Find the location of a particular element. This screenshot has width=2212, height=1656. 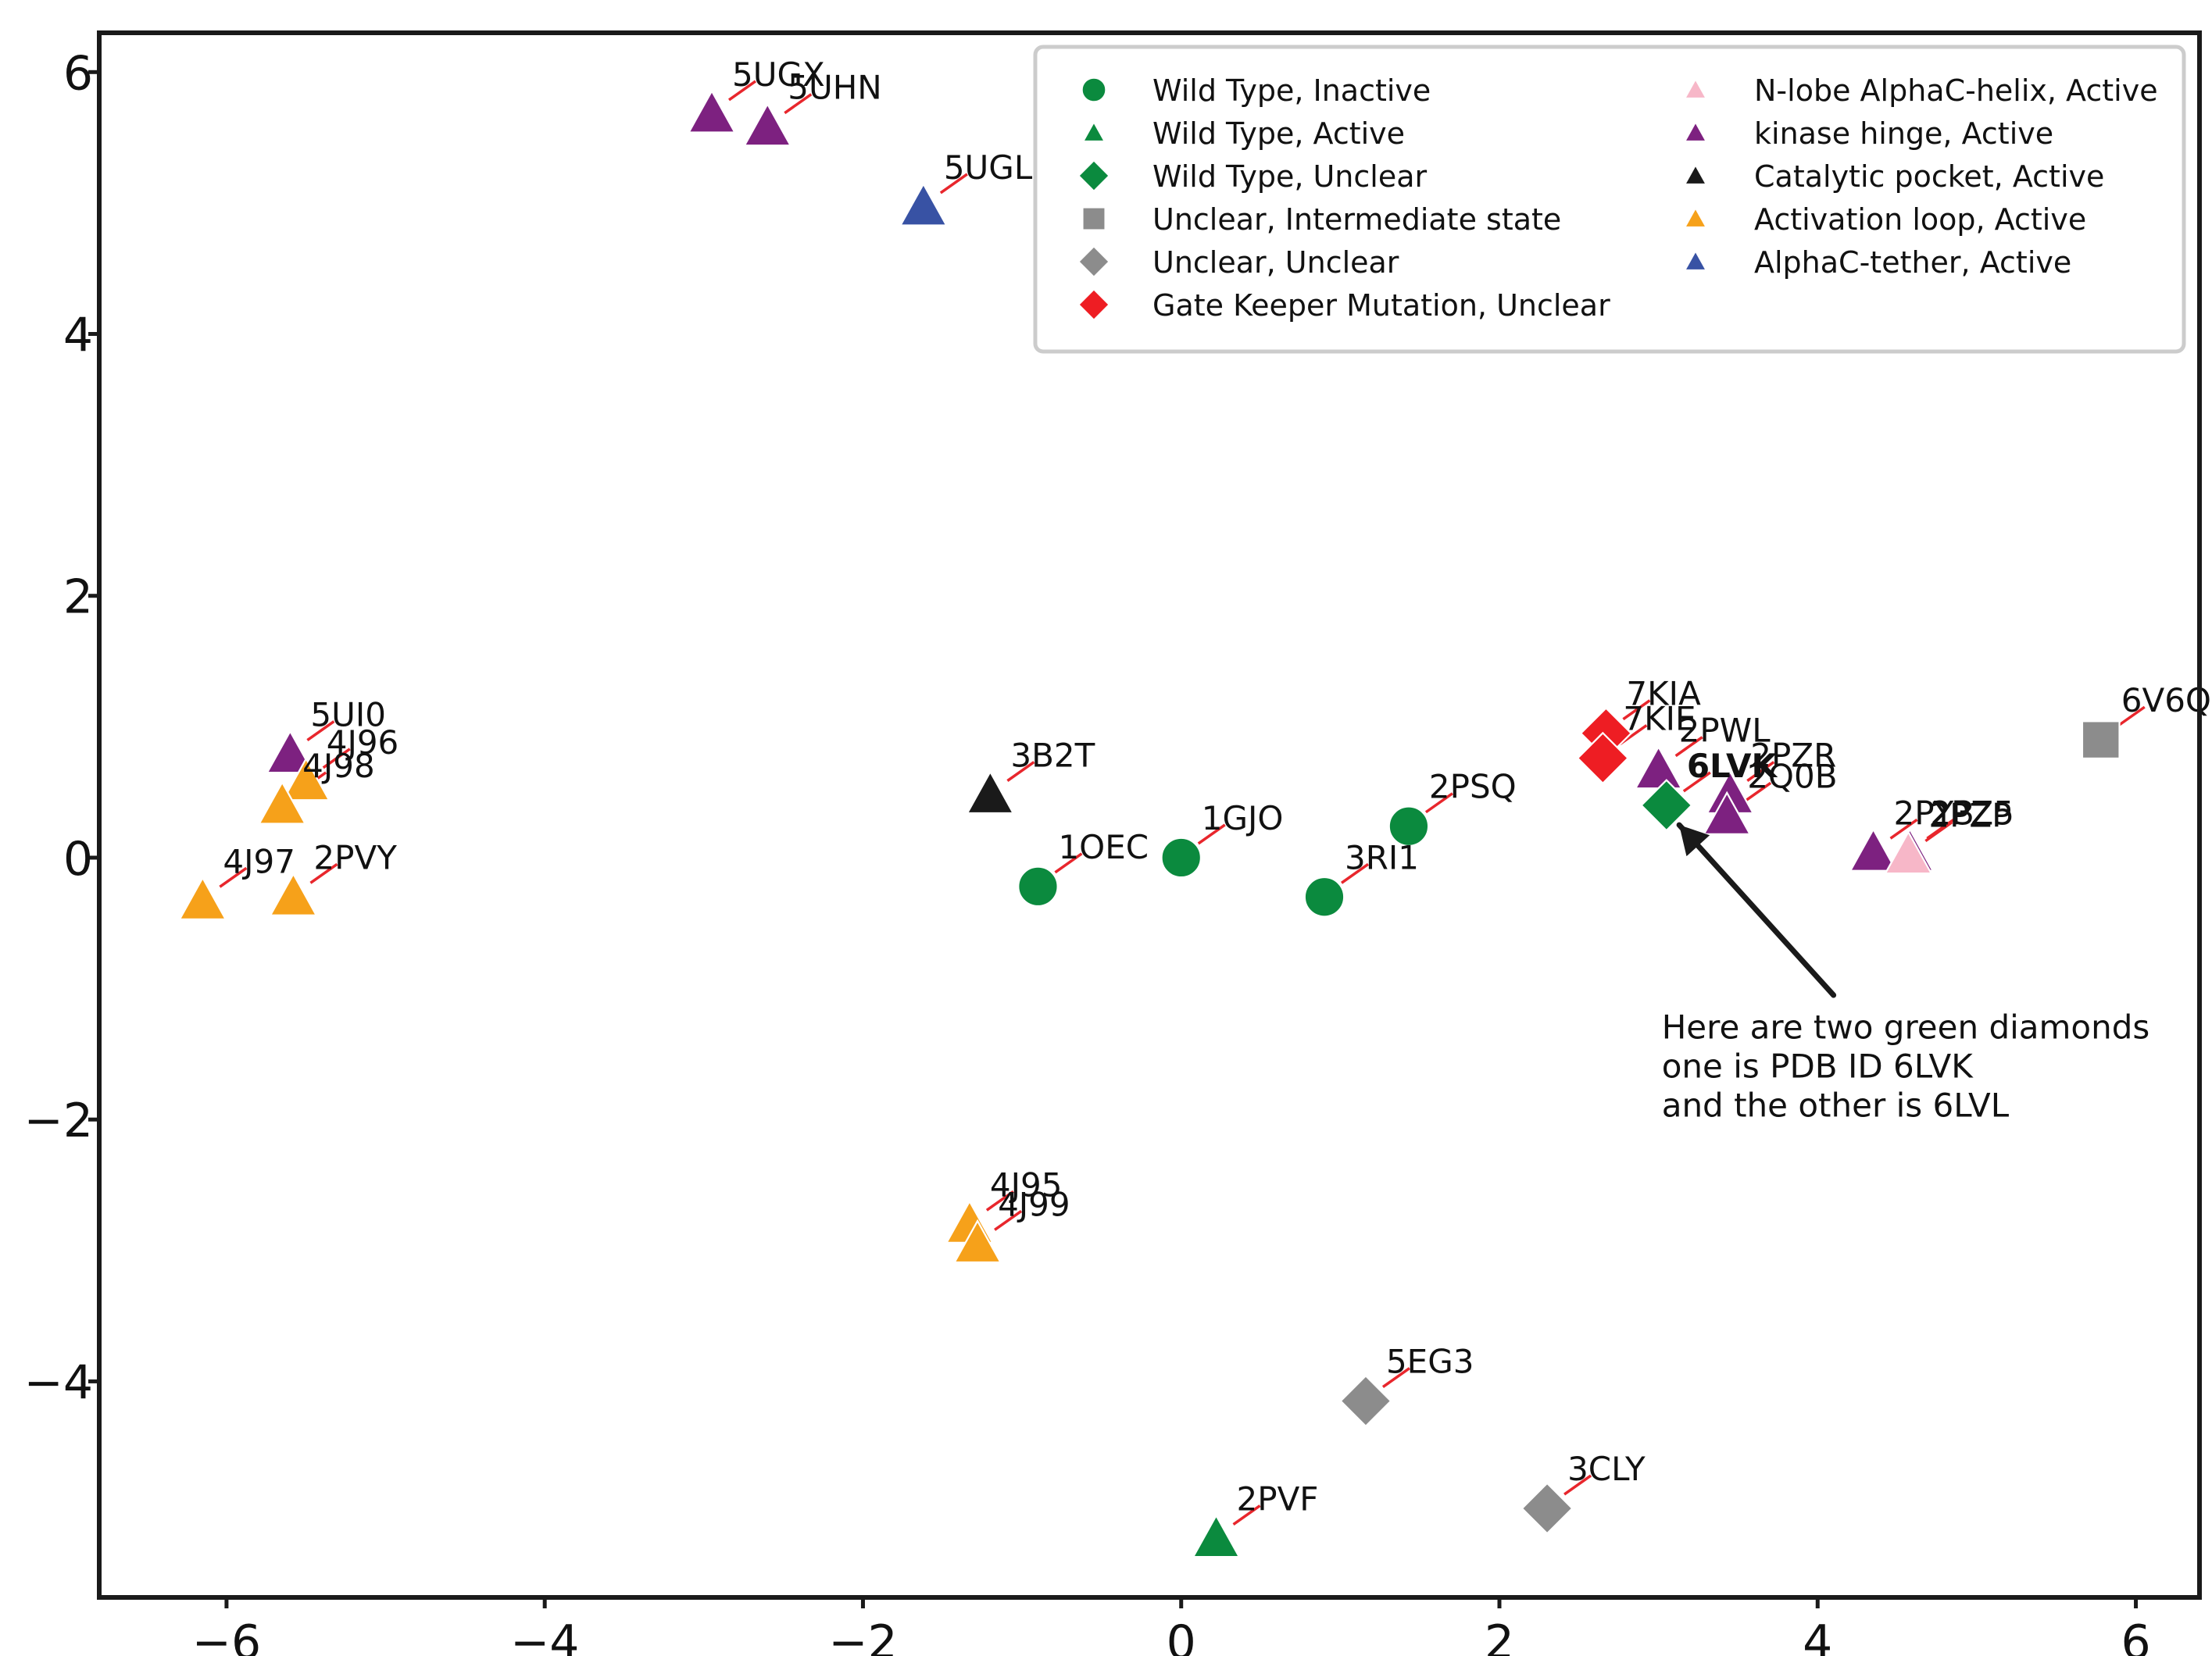

x-tick-label: −4 is located at coordinates (544, 1635).